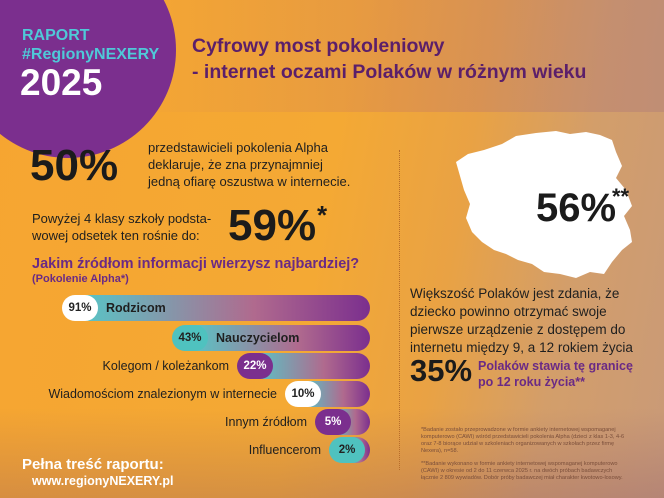  Describe the element at coordinates (74, 165) in the screenshot. I see `stat1-value: 50%` at that location.